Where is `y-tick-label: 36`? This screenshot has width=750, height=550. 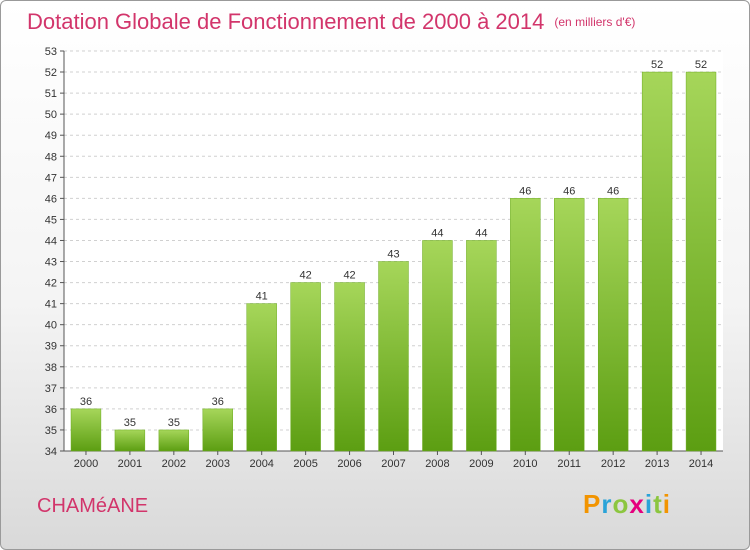
y-tick-label: 36 is located at coordinates (51, 410).